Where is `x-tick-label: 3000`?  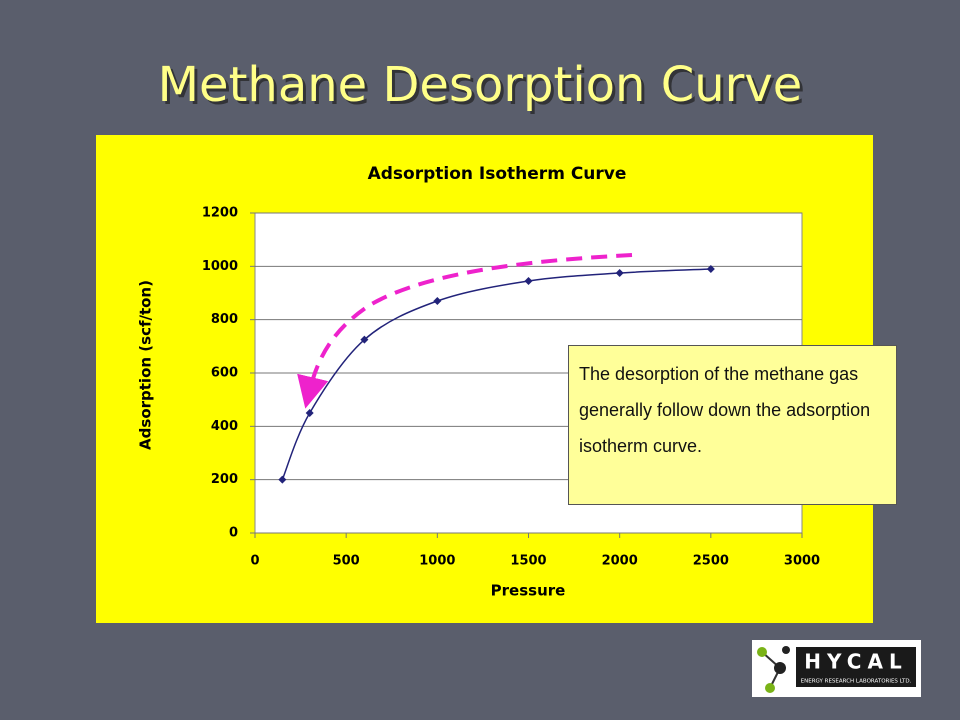
x-tick-label: 3000 is located at coordinates (802, 561).